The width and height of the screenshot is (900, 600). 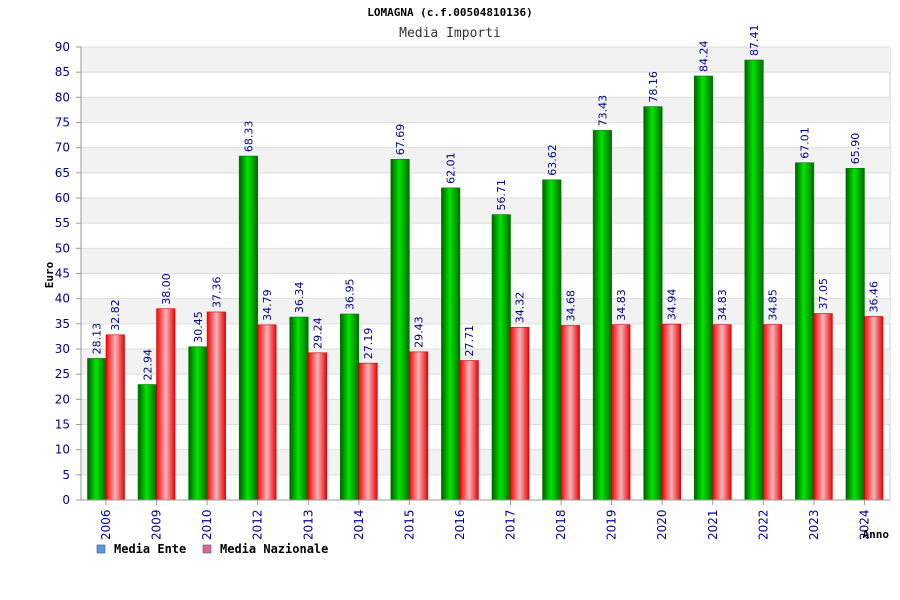 What do you see at coordinates (62, 148) in the screenshot?
I see `y-tick-label: 70` at bounding box center [62, 148].